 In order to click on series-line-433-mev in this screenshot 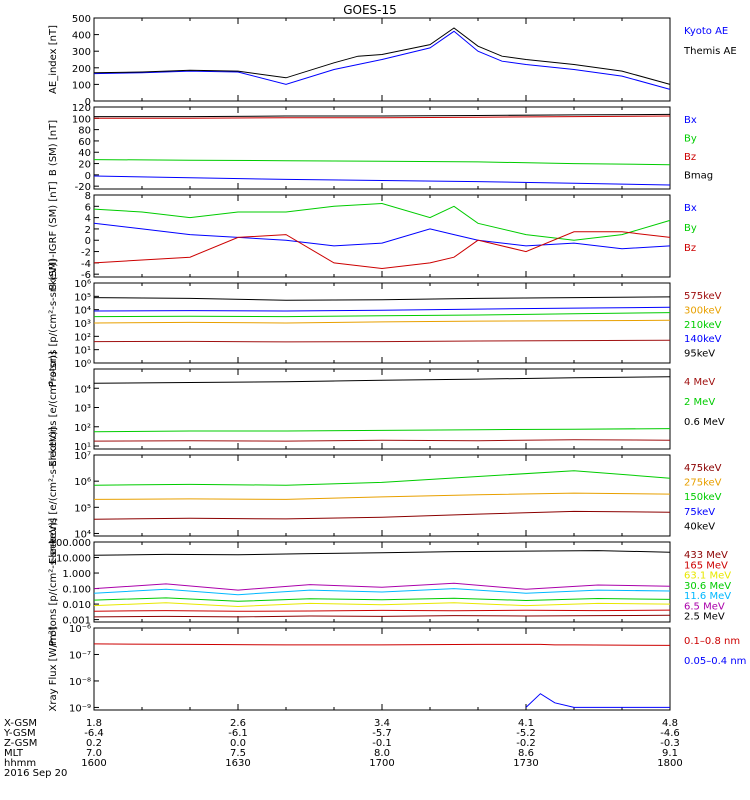, I will do `click(382, 616)`.